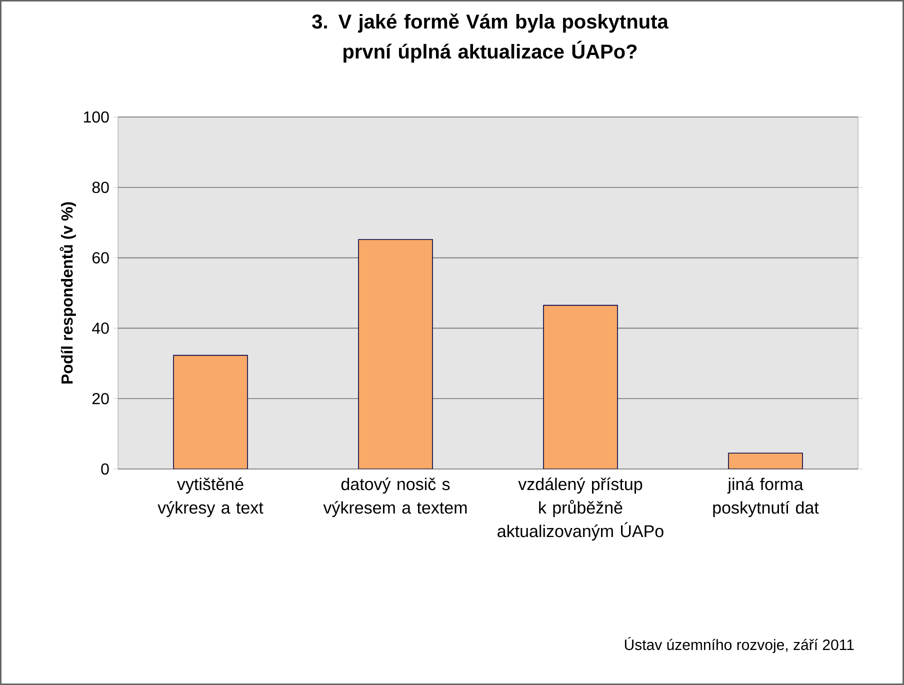 The width and height of the screenshot is (904, 685). I want to click on y-axis-title: Podíl respondentů (v %), so click(68, 293).